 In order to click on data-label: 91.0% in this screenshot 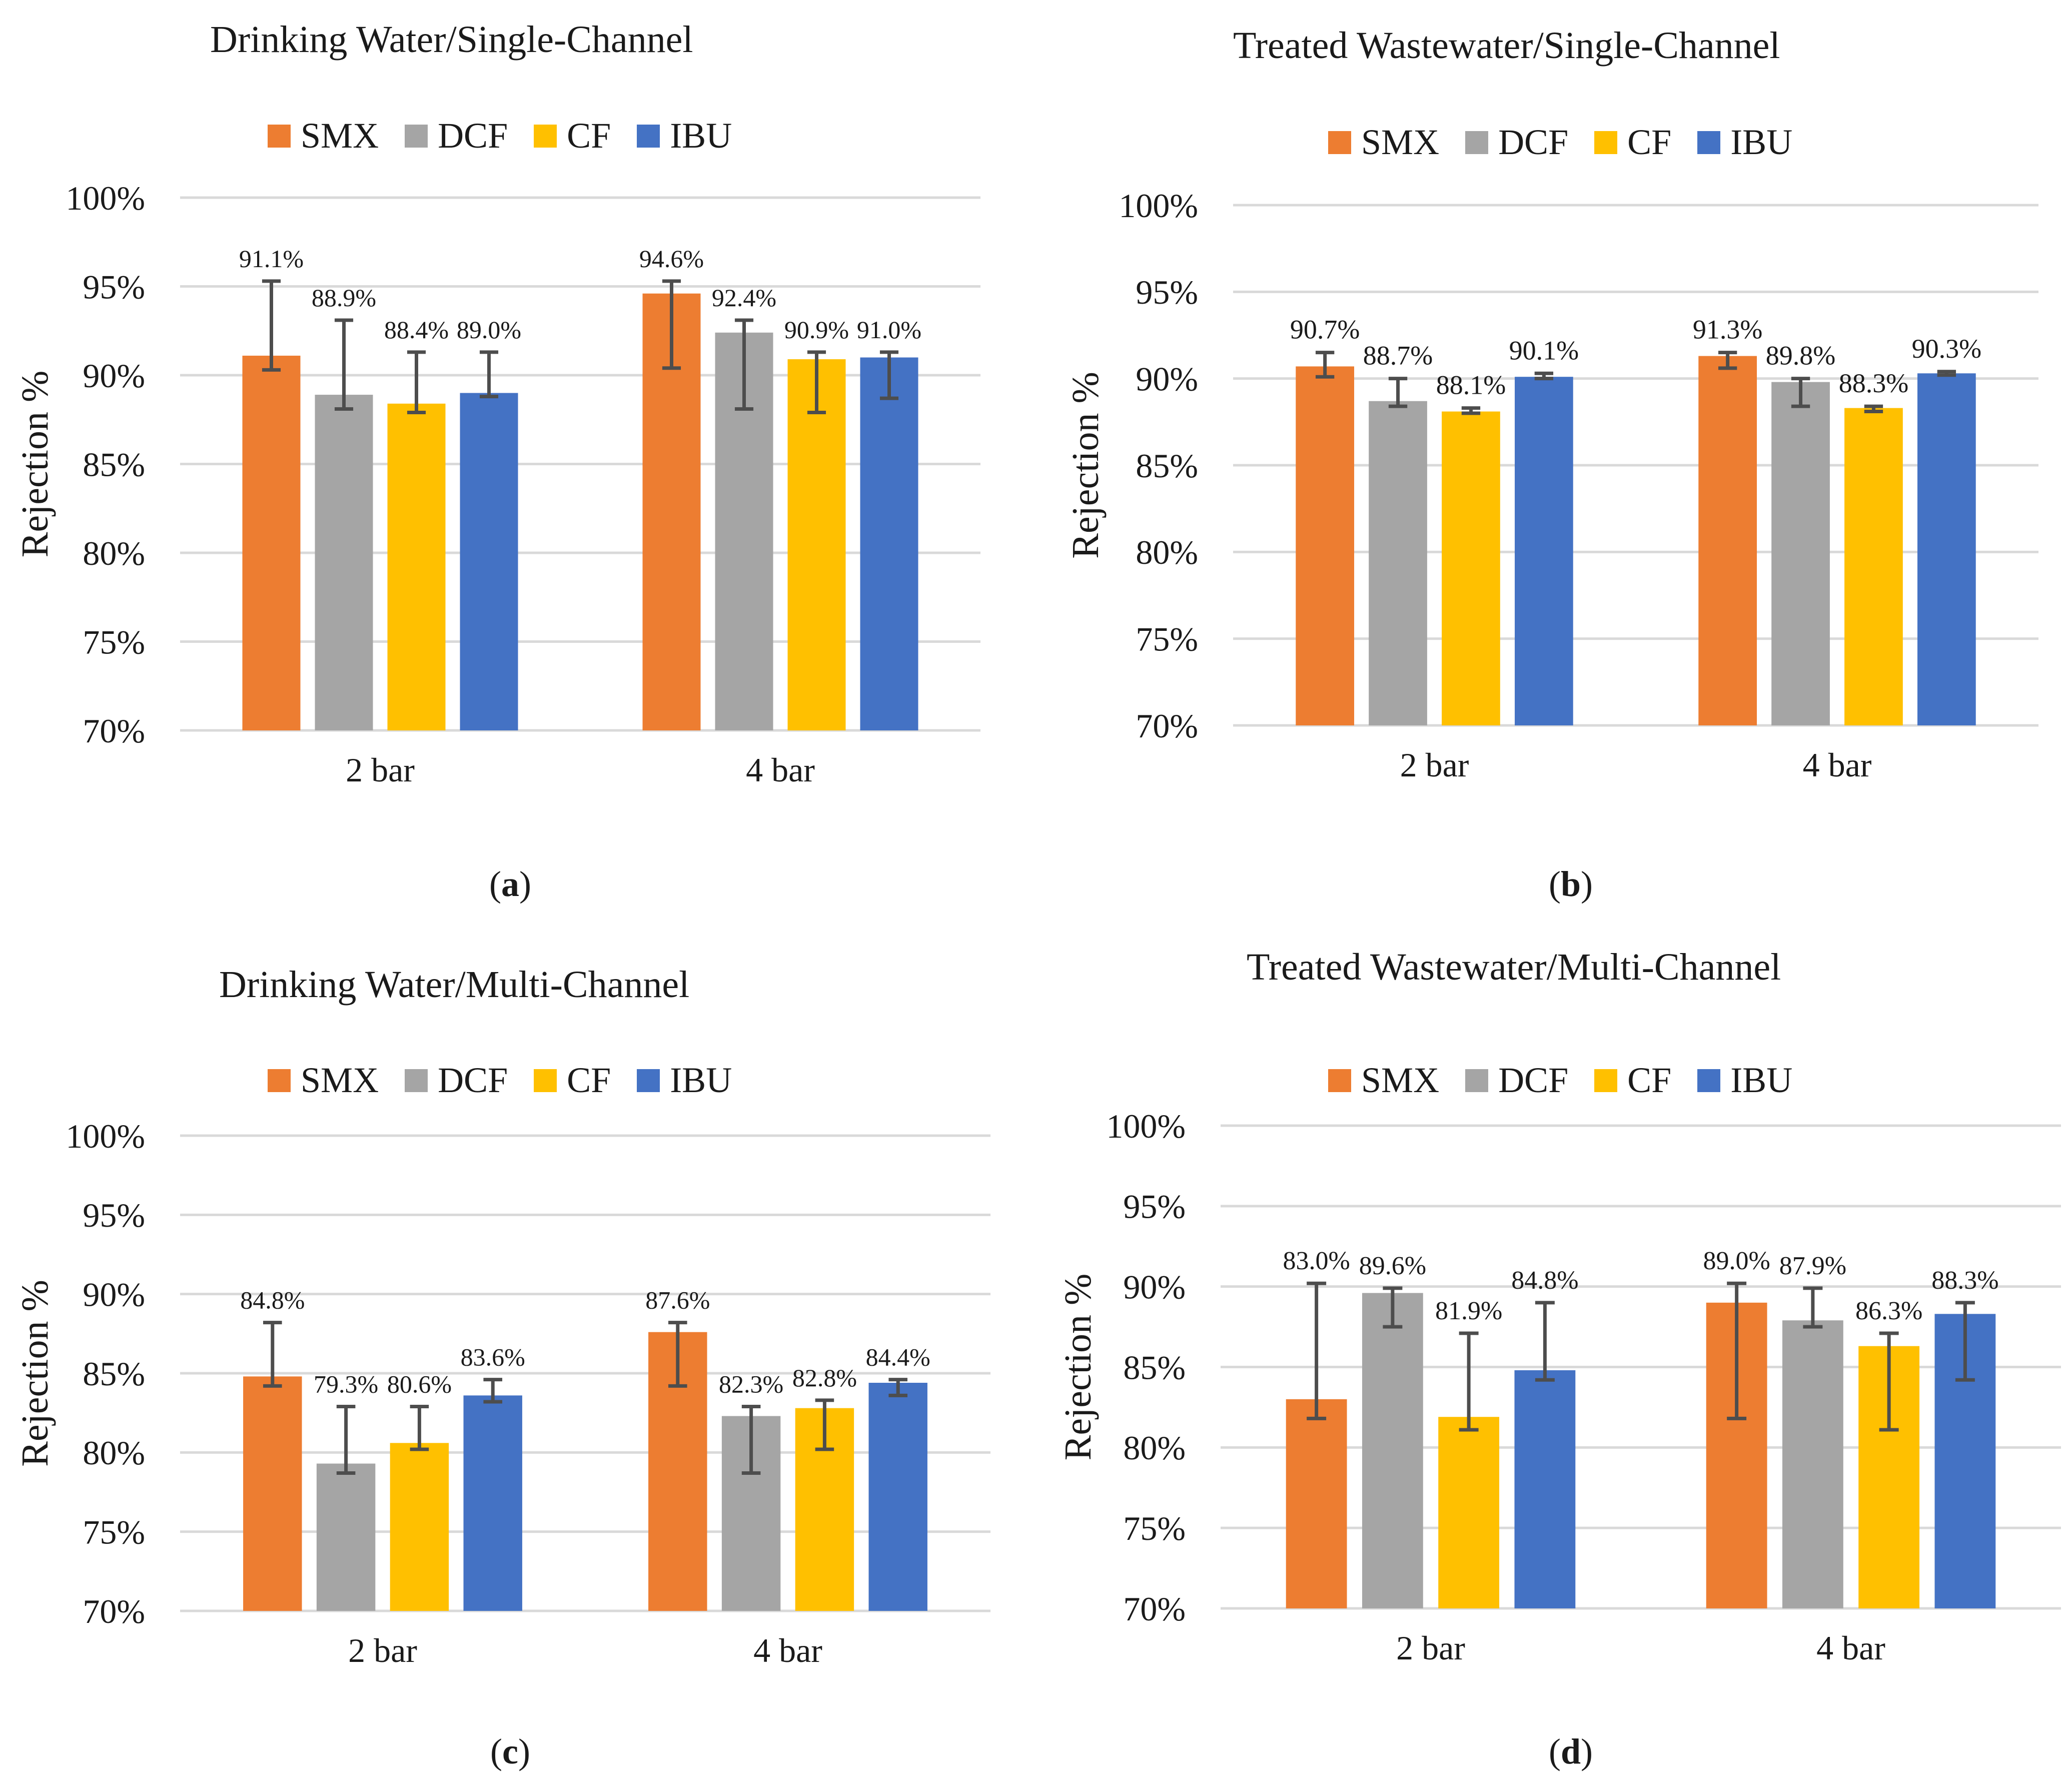, I will do `click(889, 330)`.